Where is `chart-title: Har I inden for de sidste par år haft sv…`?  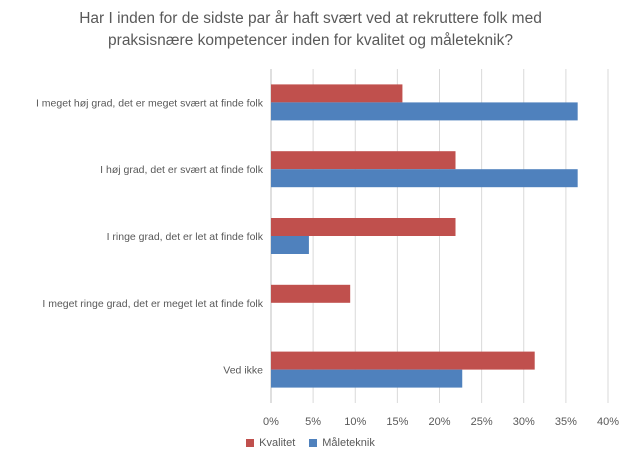
chart-title: Har I inden for de sidste par år haft sv… is located at coordinates (310, 30).